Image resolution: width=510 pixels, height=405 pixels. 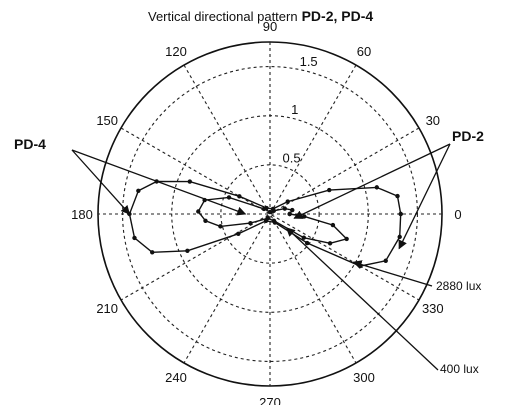 I want to click on angle-tick-label: 150, so click(x=107, y=120).